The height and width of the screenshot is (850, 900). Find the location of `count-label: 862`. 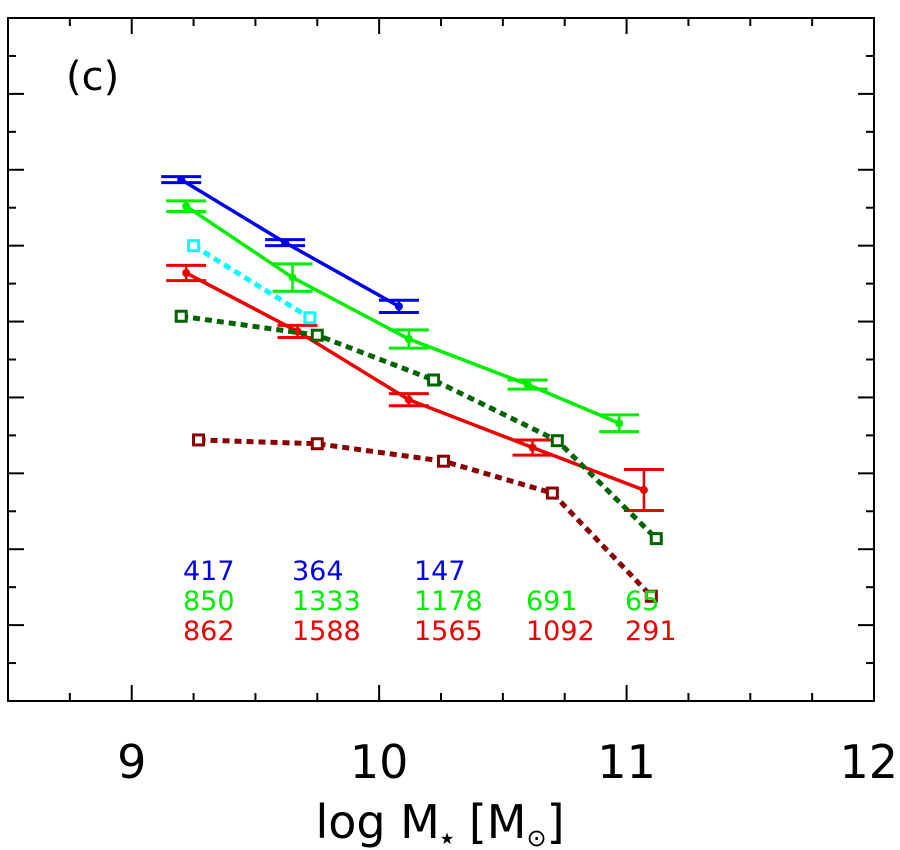

count-label: 862 is located at coordinates (209, 631).